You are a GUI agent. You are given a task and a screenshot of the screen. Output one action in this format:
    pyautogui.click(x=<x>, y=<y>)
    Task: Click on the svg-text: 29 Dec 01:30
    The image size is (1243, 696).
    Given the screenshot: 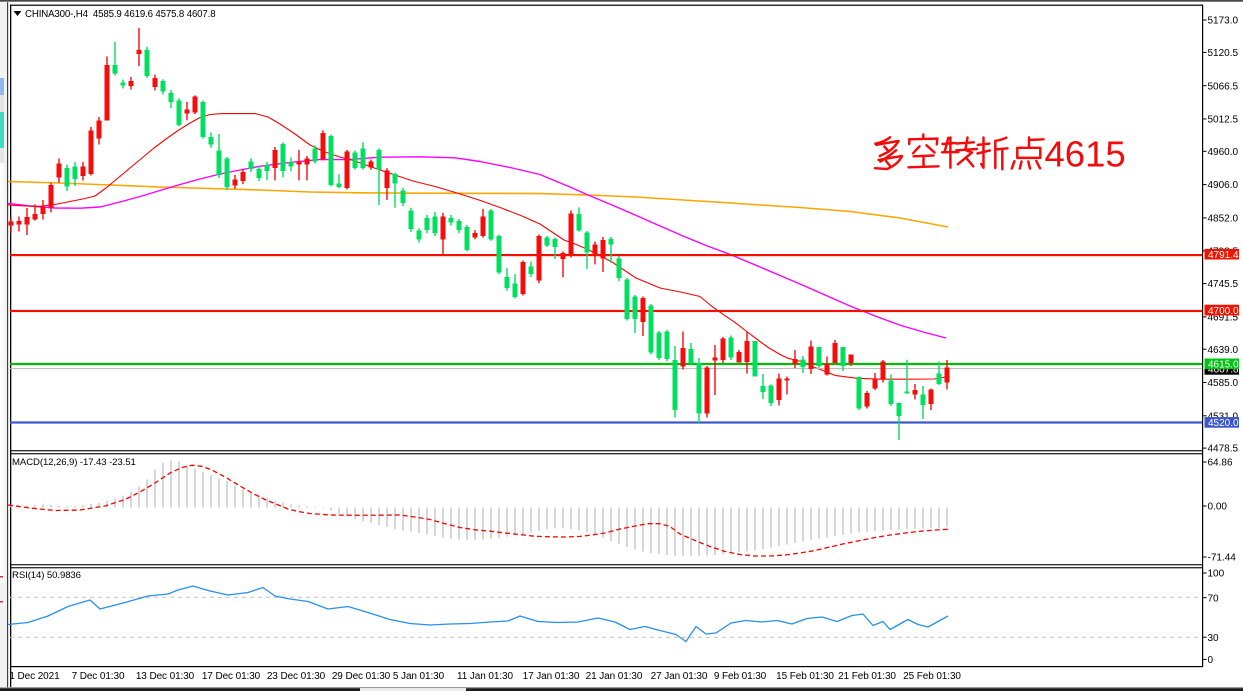 What is the action you would take?
    pyautogui.click(x=361, y=676)
    